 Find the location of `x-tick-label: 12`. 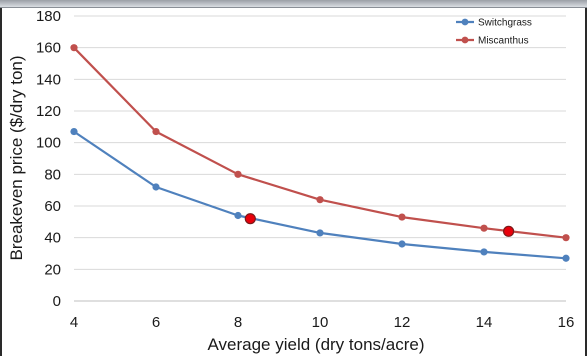

x-tick-label: 12 is located at coordinates (402, 322).